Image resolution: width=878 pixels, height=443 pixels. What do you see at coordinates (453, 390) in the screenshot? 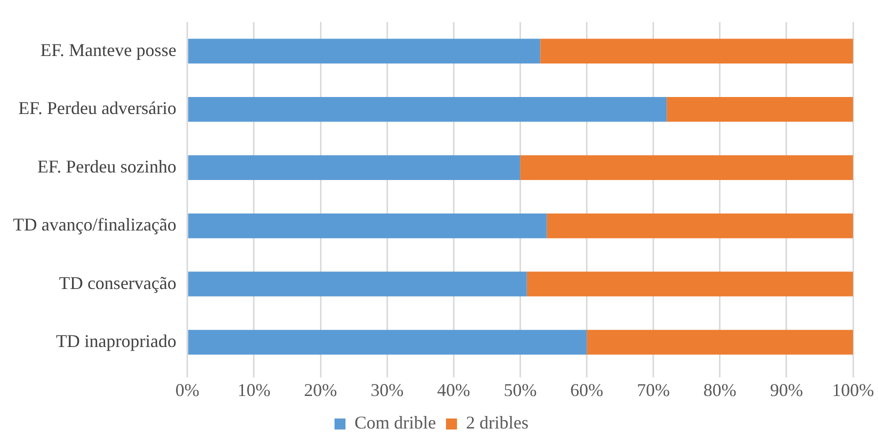
I see `x-tick-label: 40%` at bounding box center [453, 390].